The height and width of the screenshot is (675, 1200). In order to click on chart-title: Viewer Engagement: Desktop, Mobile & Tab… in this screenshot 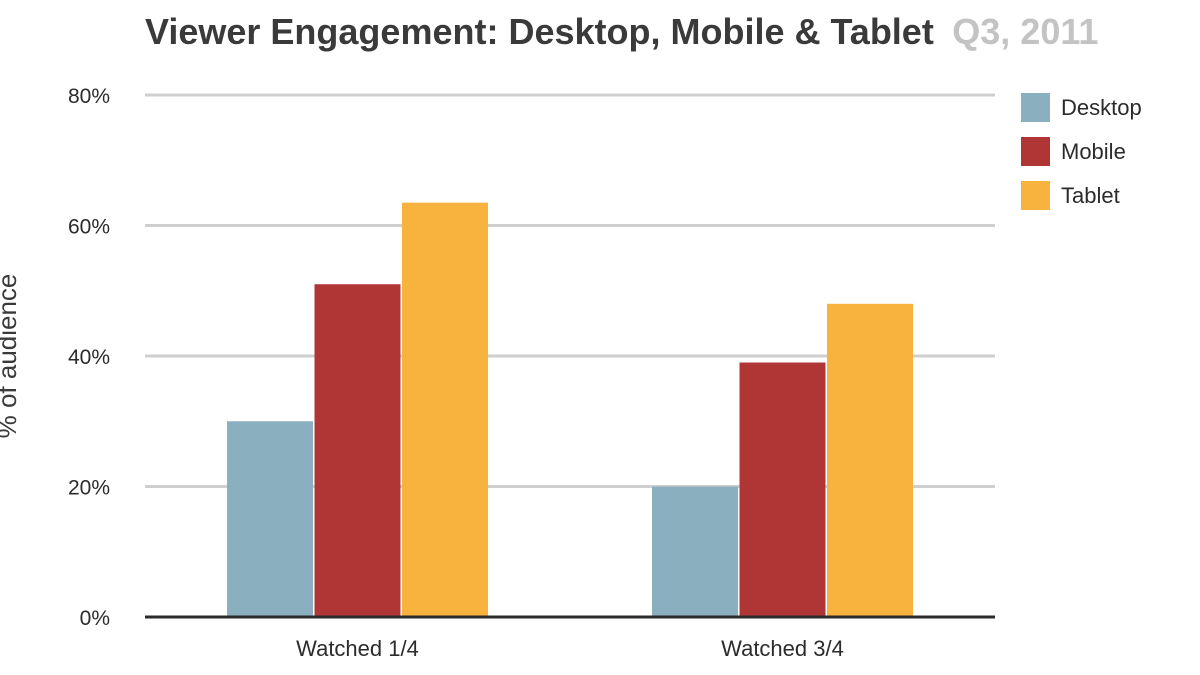, I will do `click(621, 31)`.